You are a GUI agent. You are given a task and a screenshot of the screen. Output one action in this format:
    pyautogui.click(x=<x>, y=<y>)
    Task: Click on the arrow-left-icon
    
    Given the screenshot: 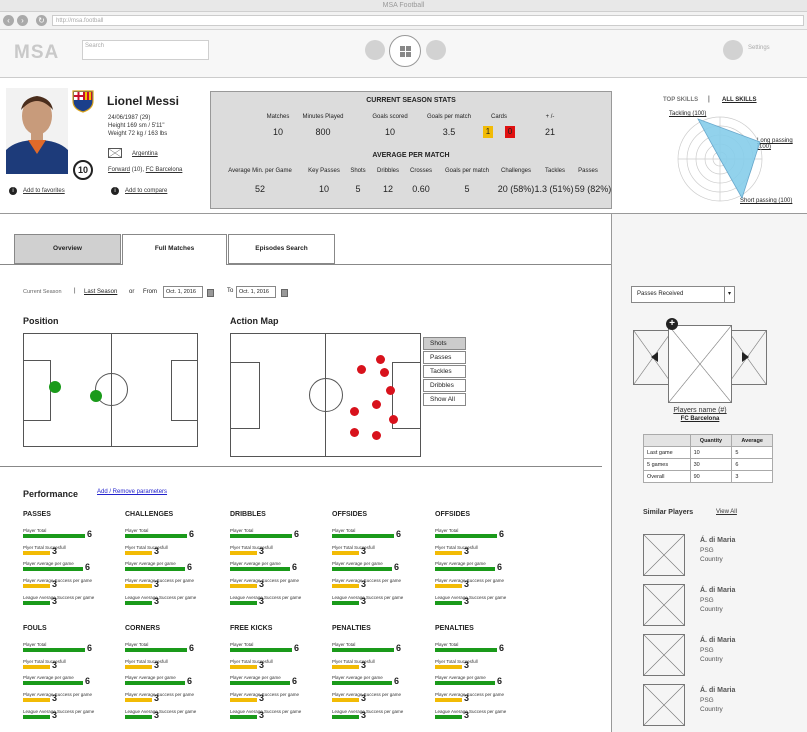 What is the action you would take?
    pyautogui.click(x=654, y=357)
    